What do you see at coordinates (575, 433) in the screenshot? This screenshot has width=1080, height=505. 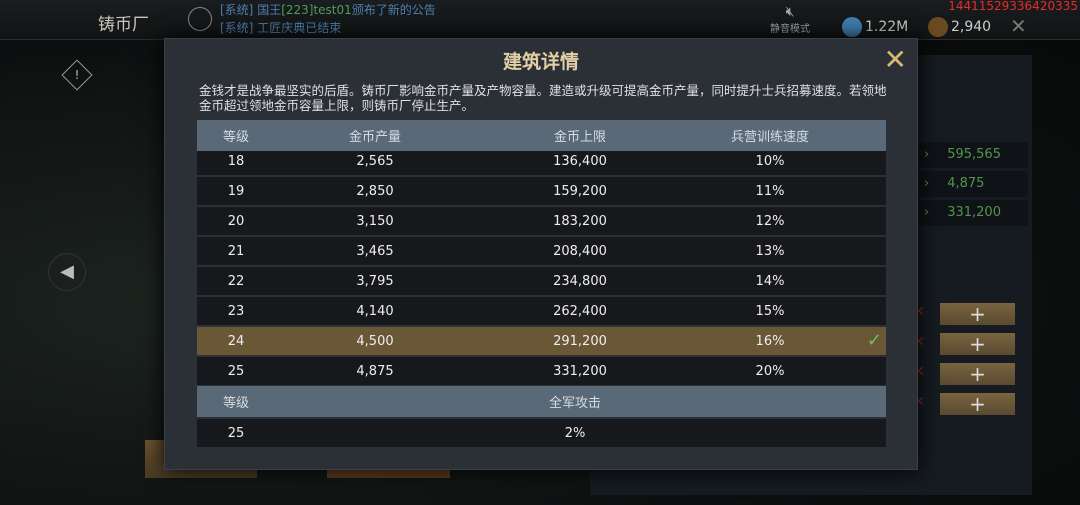 I see `cell-army-attack: 2%` at bounding box center [575, 433].